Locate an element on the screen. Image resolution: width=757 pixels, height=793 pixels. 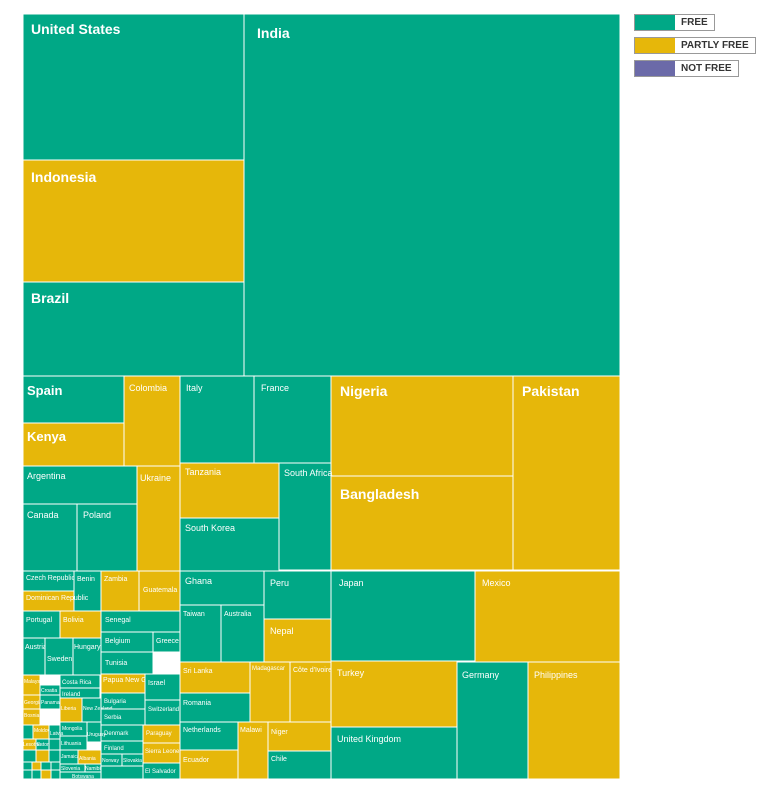
legend-swatch-free is located at coordinates (655, 22).